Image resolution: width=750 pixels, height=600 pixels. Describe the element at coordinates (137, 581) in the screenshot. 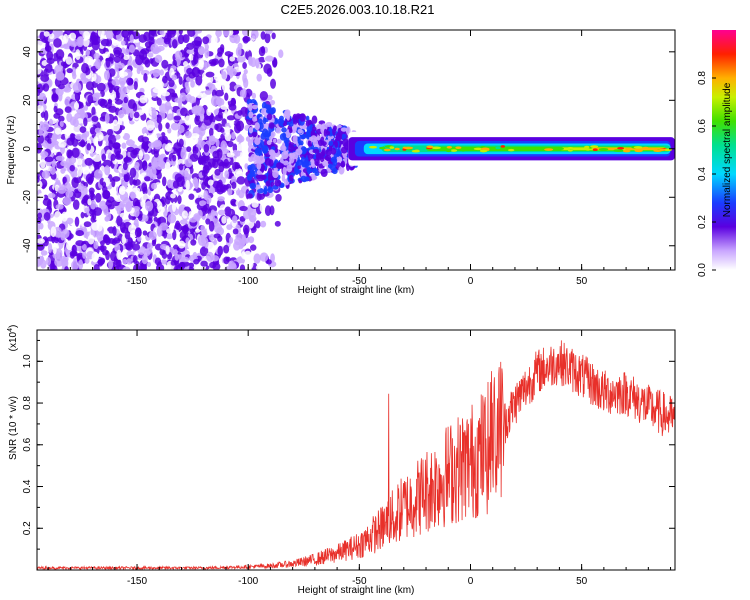

I see `snr-x-tick-label: -150` at that location.